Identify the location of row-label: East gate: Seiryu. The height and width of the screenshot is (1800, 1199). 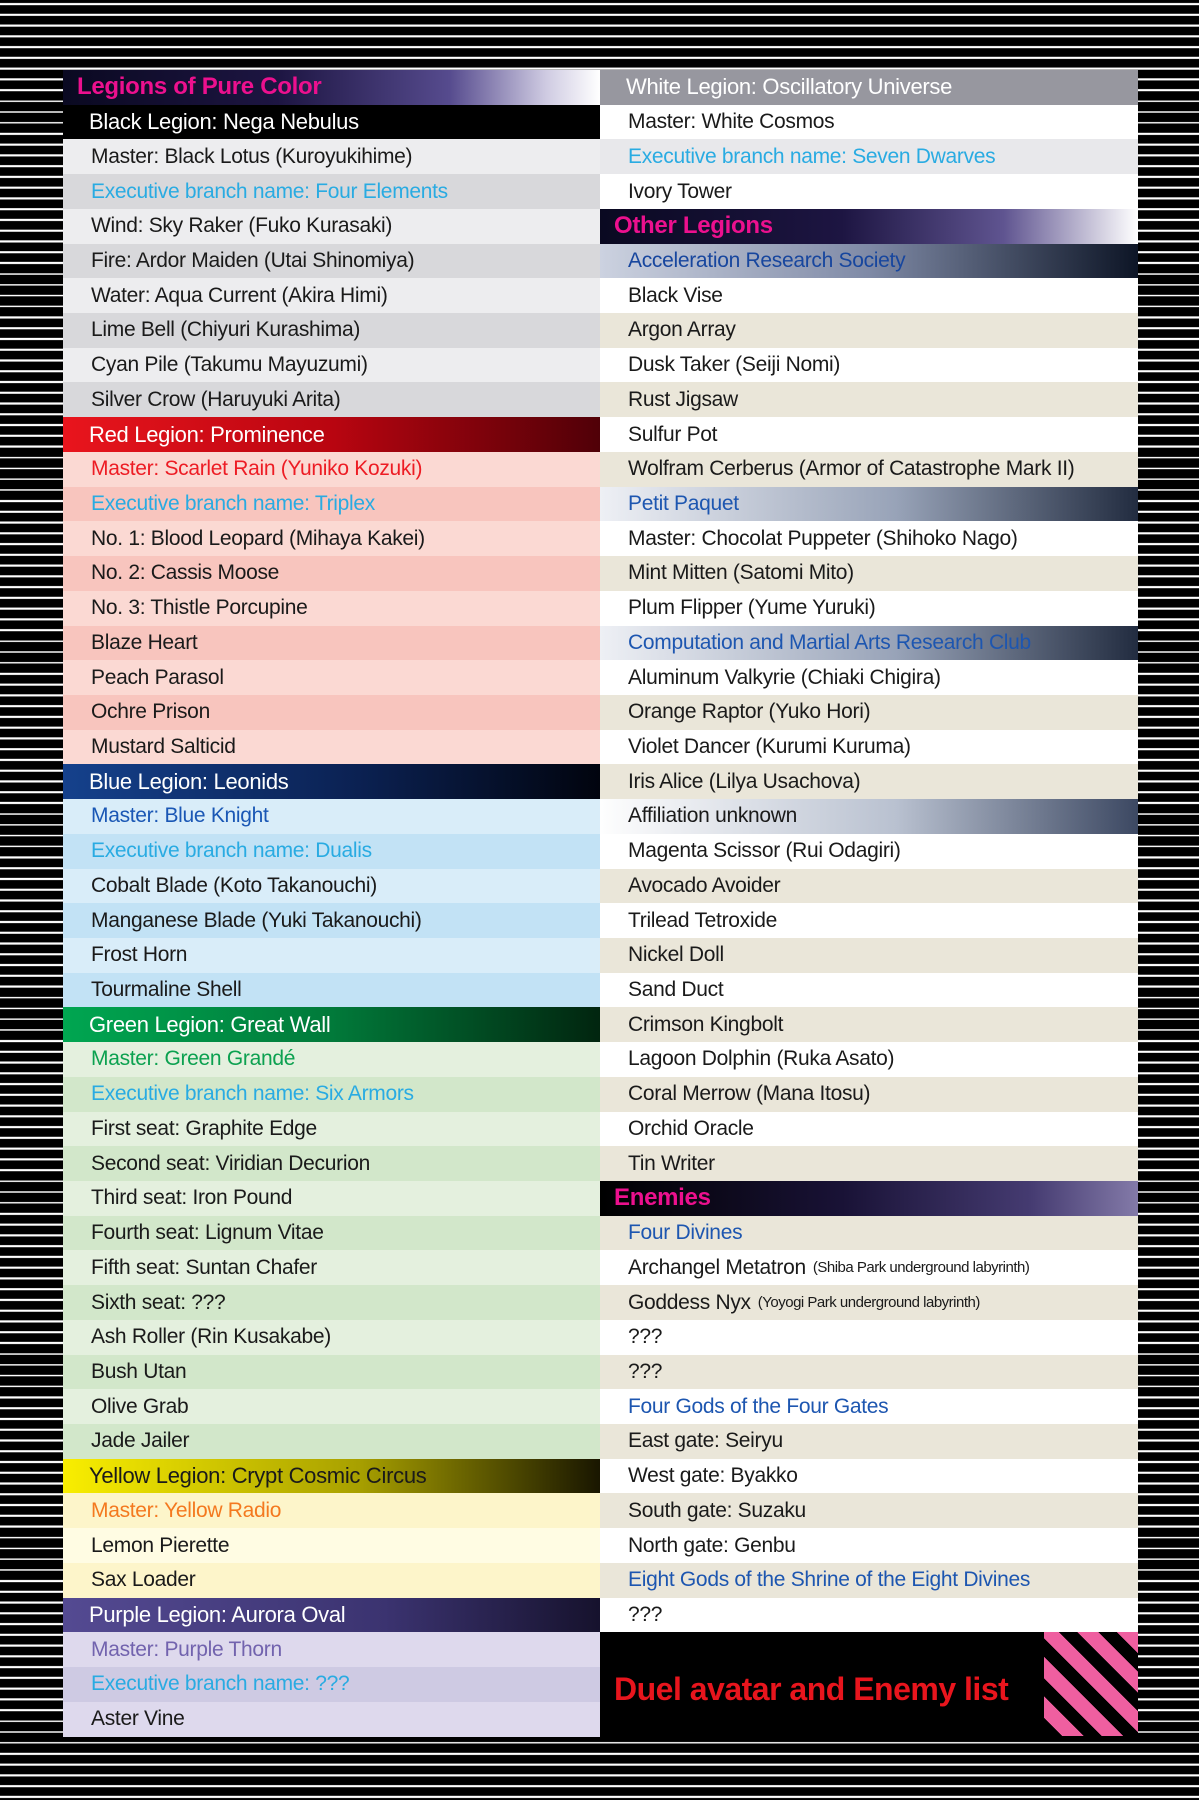
(705, 1441).